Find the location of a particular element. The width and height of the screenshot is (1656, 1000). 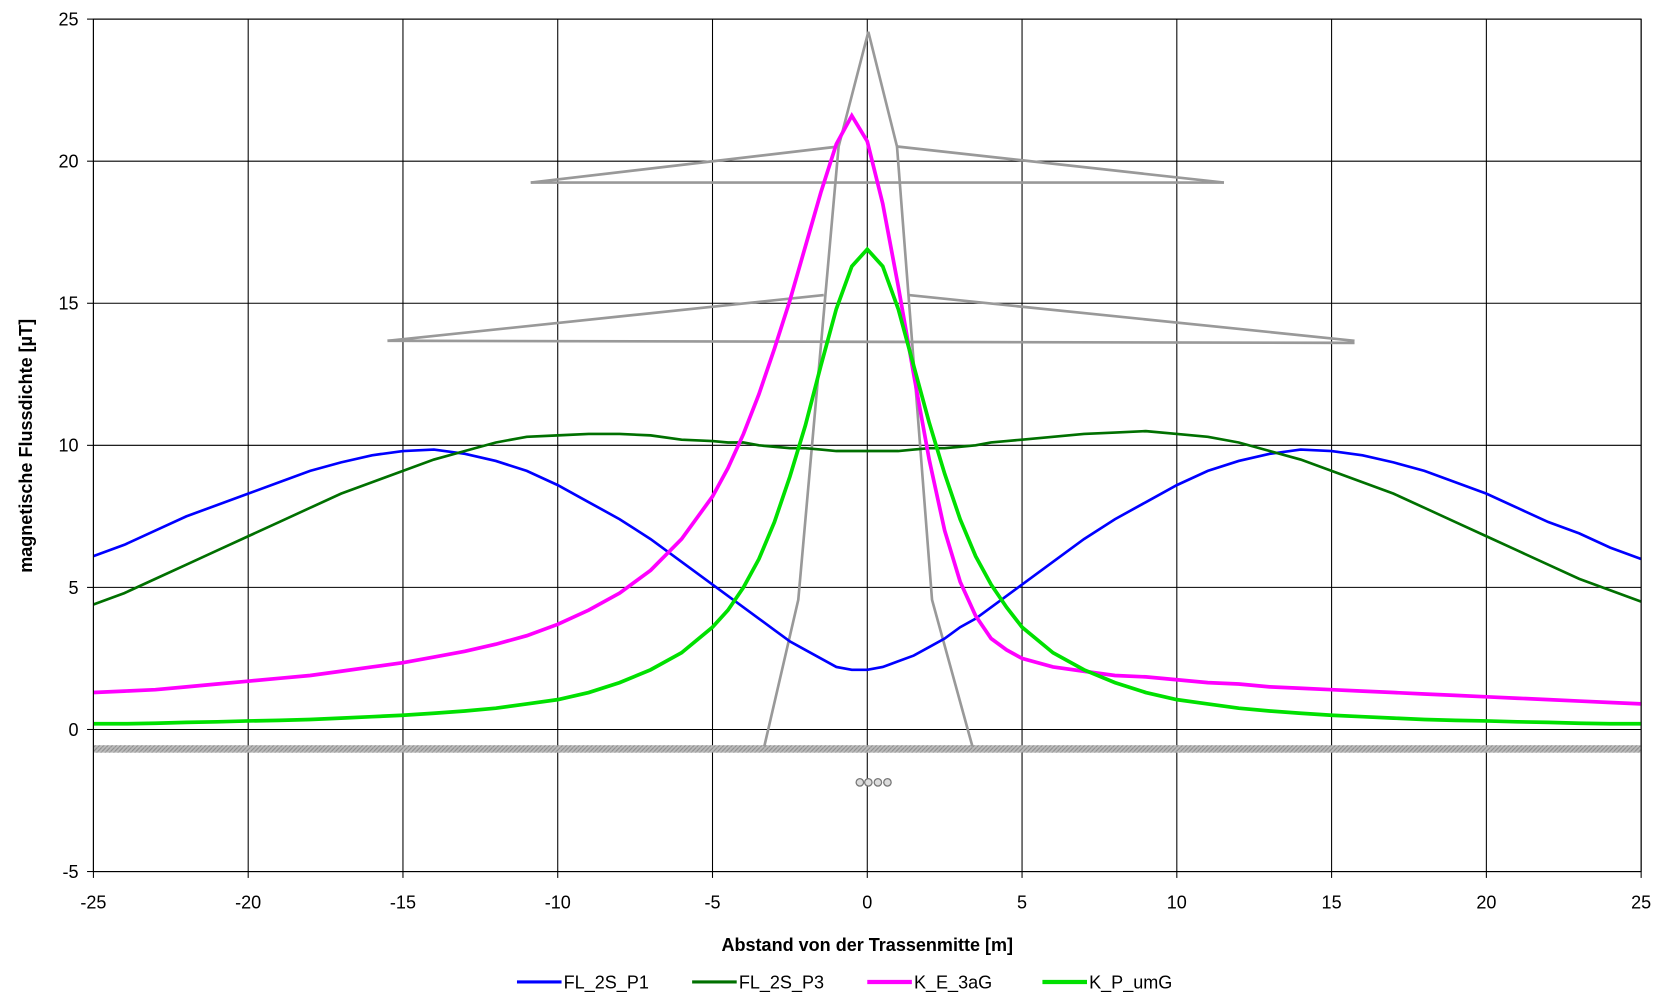

y-tick-label: 15 is located at coordinates (68, 304).